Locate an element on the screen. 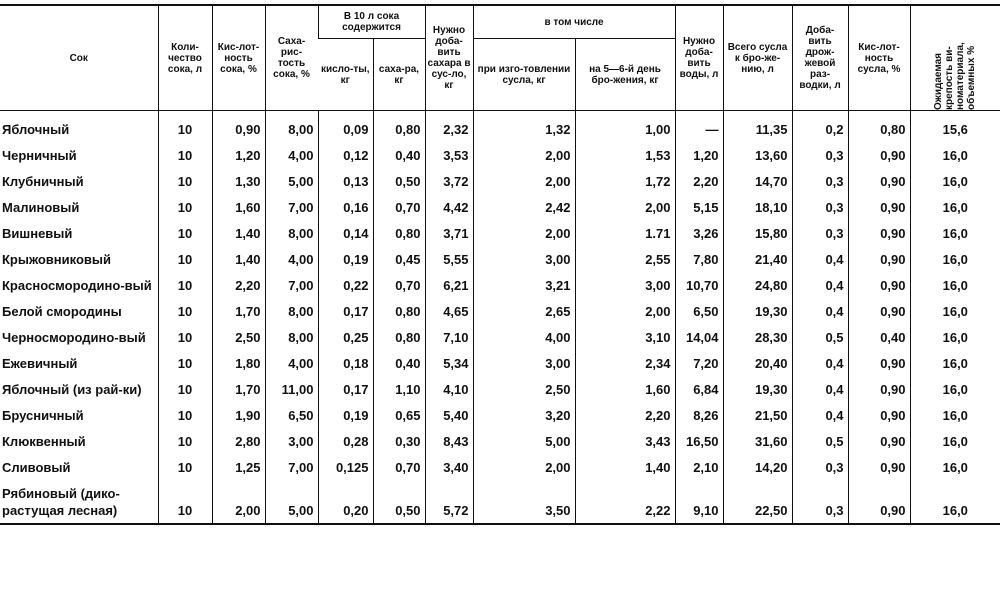 This screenshot has width=1000, height=603. cell-value: 3,50 is located at coordinates (523, 502).